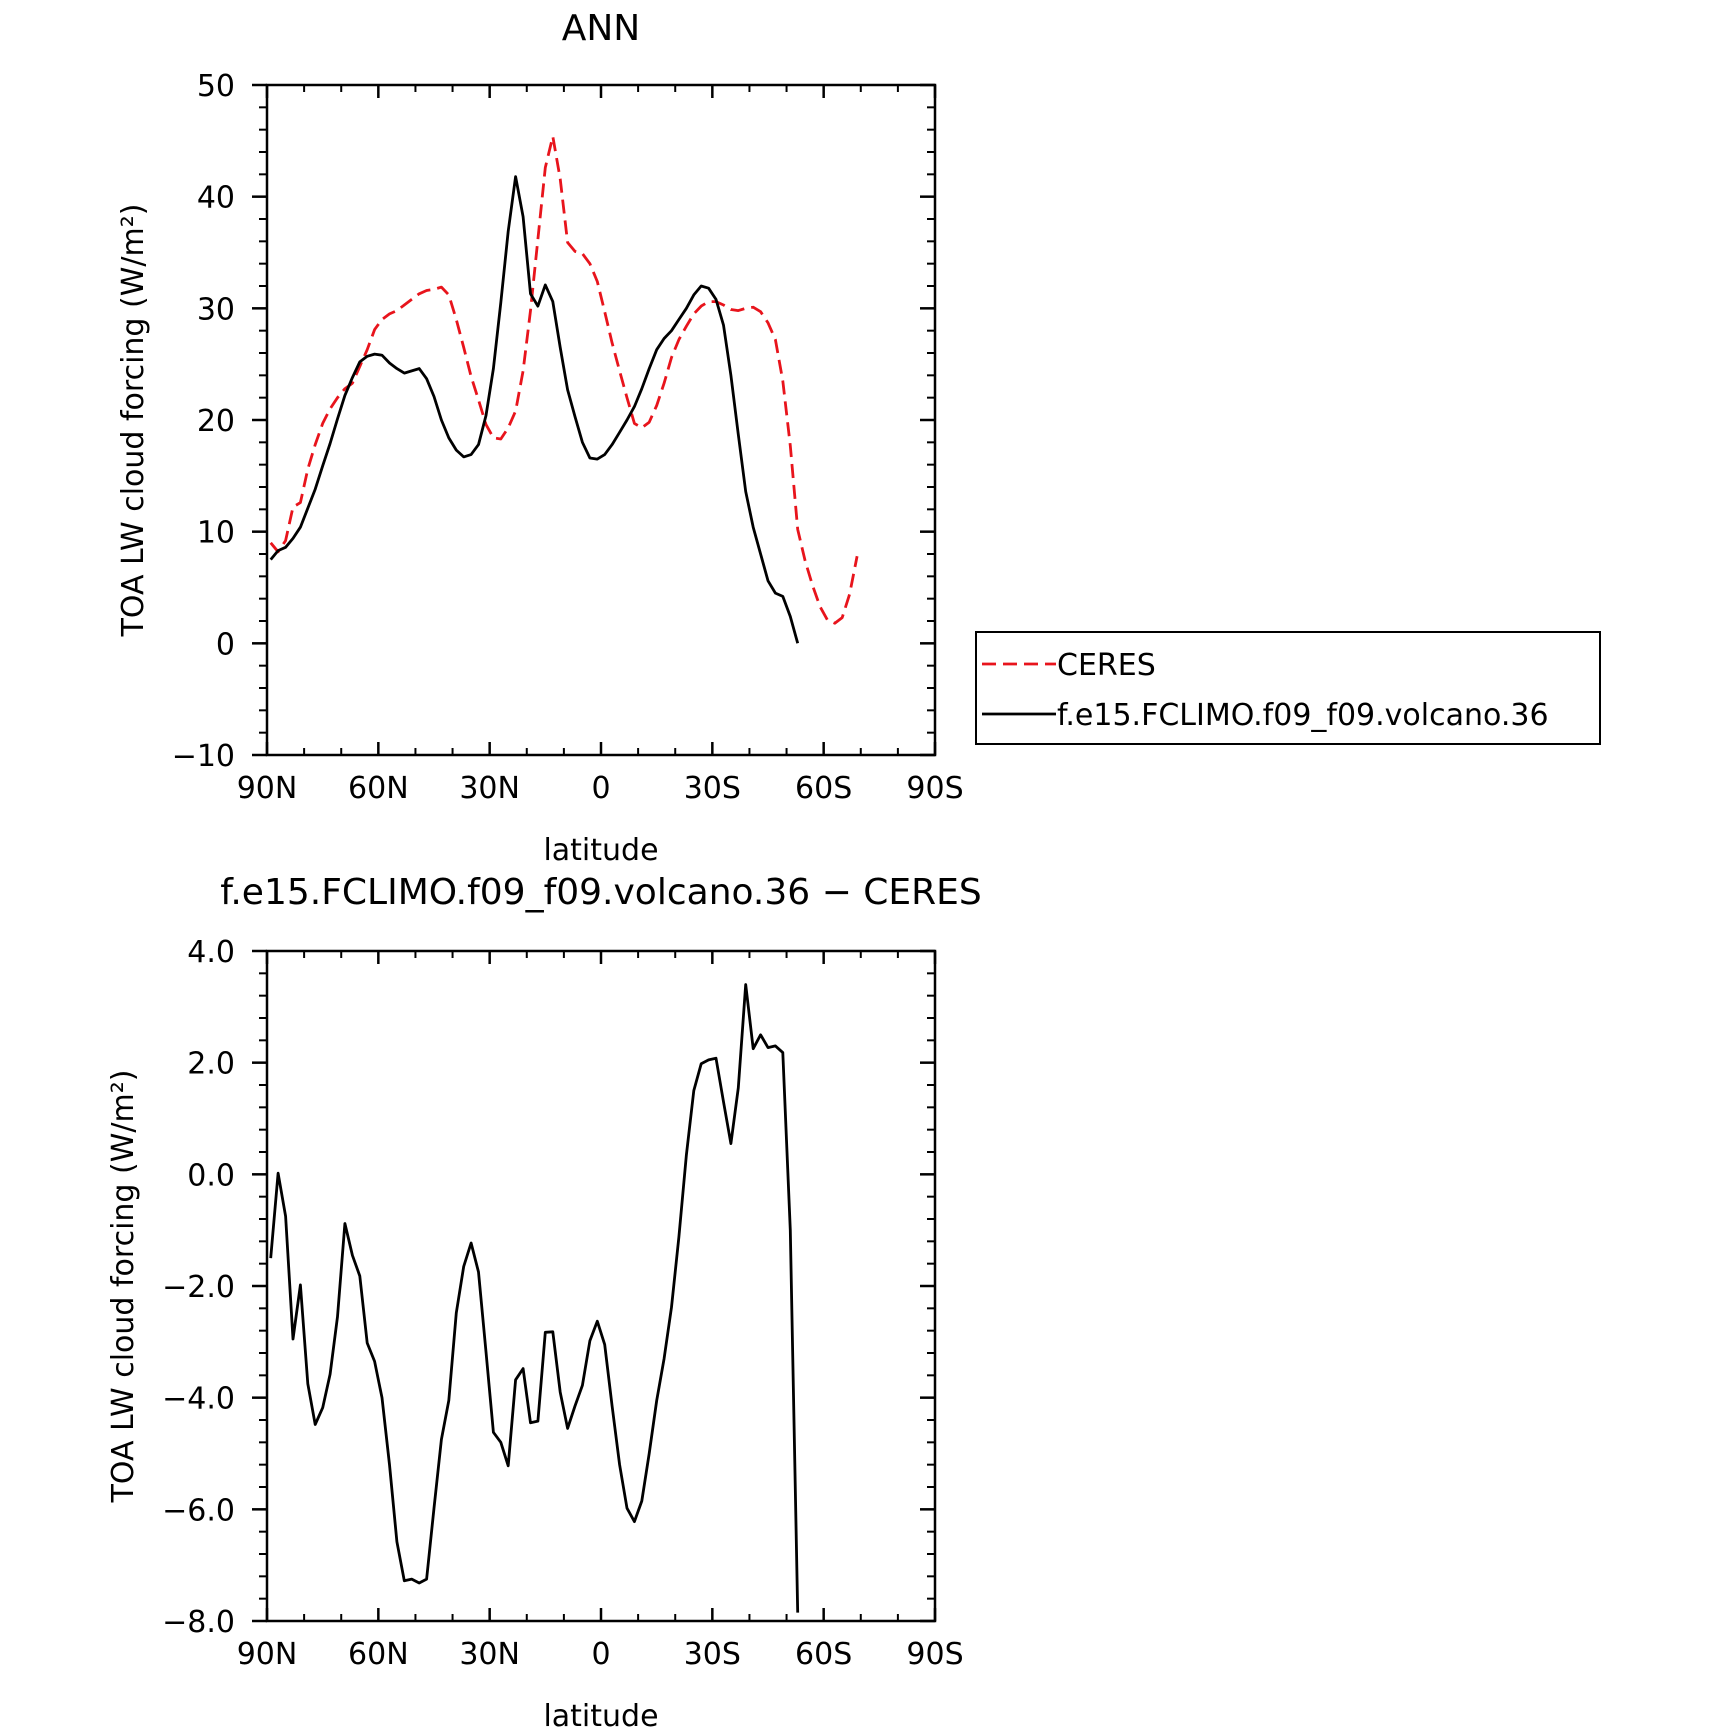 The image size is (1710, 1734). Describe the element at coordinates (198, 1510) in the screenshot. I see `y-tick-label: −6.0` at that location.